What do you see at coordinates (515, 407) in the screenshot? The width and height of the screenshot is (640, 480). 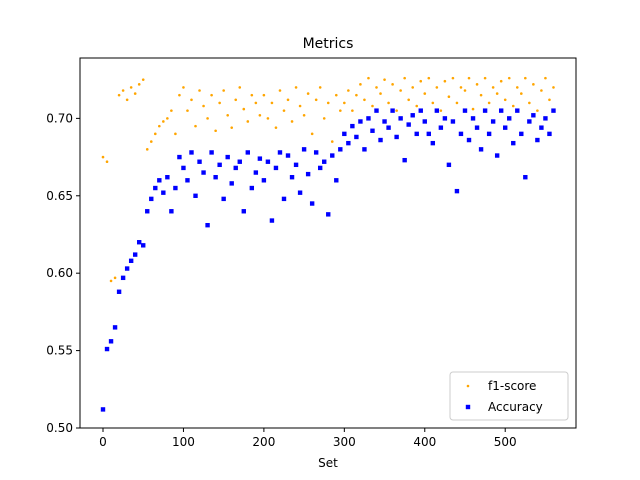 I see `legend-label: Accuracy` at bounding box center [515, 407].